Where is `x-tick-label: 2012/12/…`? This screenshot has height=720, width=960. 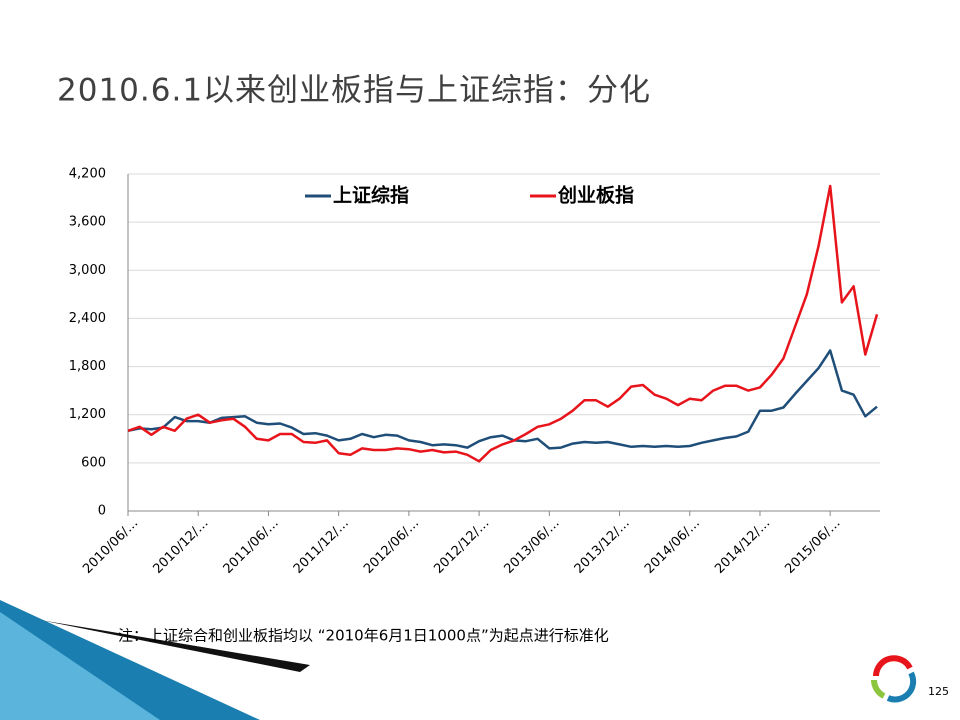 x-tick-label: 2012/12/… is located at coordinates (461, 546).